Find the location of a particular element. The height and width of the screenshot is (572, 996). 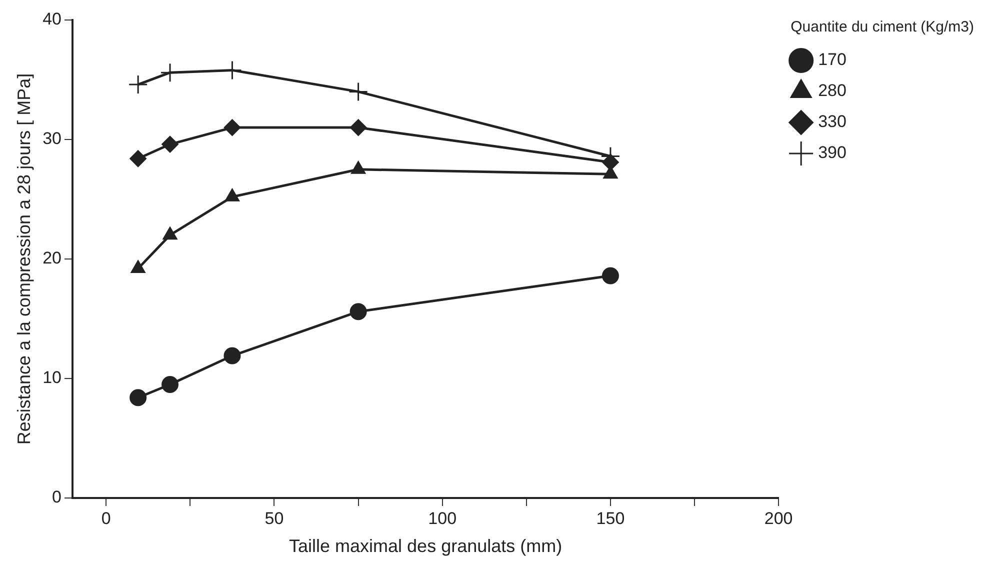

legend-label: 330 is located at coordinates (832, 122).